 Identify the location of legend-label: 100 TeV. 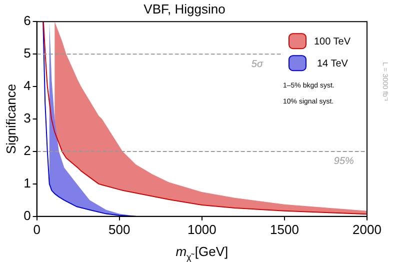
(332, 42).